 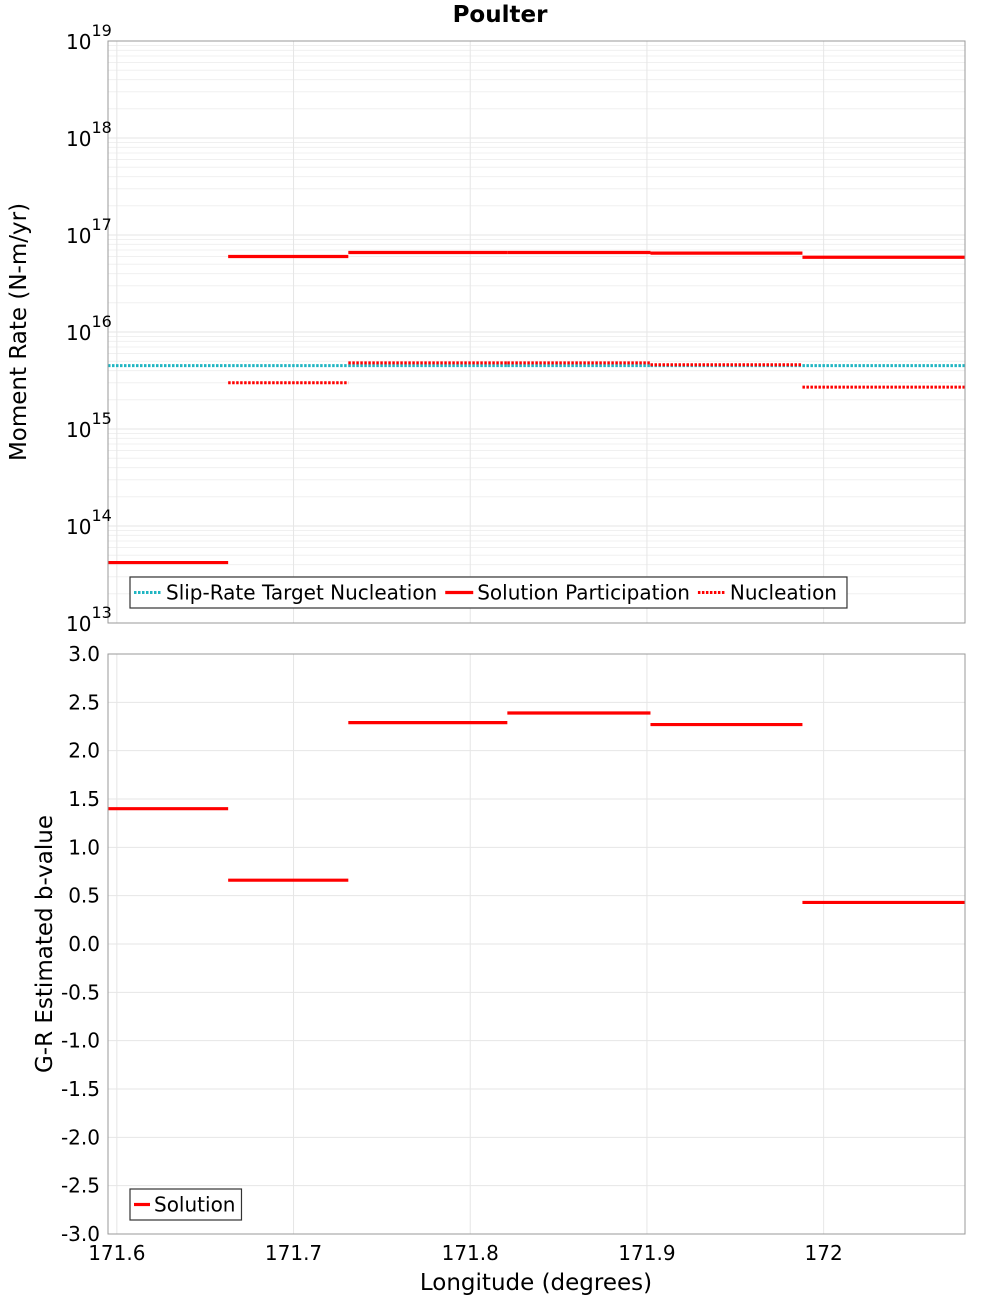 I want to click on bottom-y-tick-label: 0.5, so click(x=84, y=896).